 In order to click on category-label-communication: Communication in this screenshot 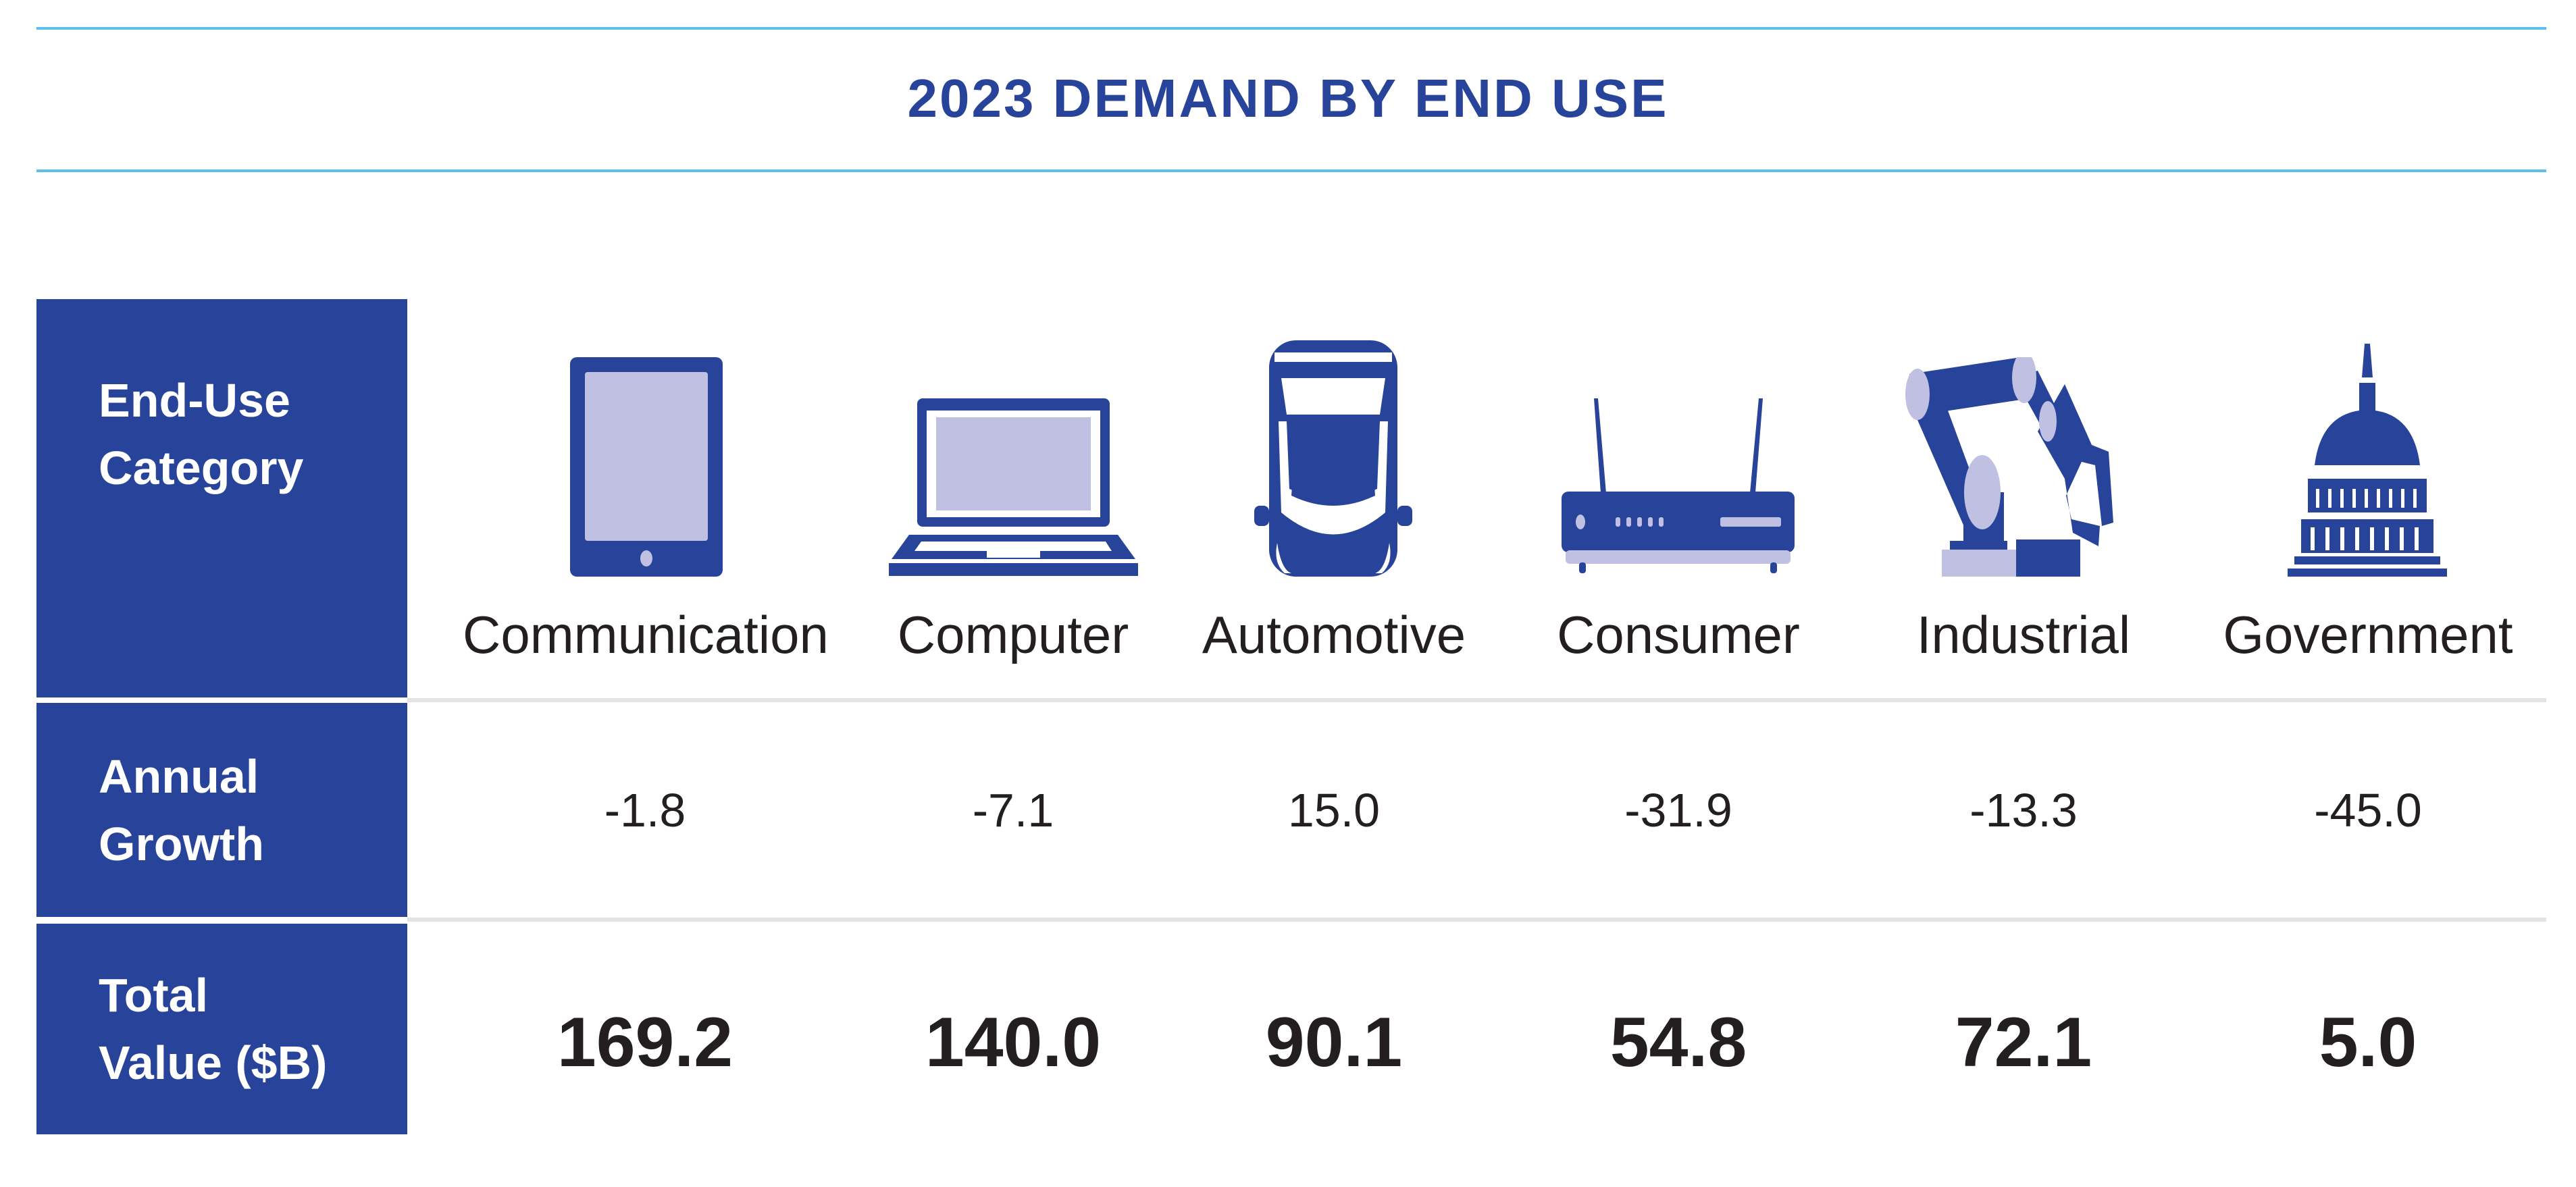, I will do `click(646, 634)`.